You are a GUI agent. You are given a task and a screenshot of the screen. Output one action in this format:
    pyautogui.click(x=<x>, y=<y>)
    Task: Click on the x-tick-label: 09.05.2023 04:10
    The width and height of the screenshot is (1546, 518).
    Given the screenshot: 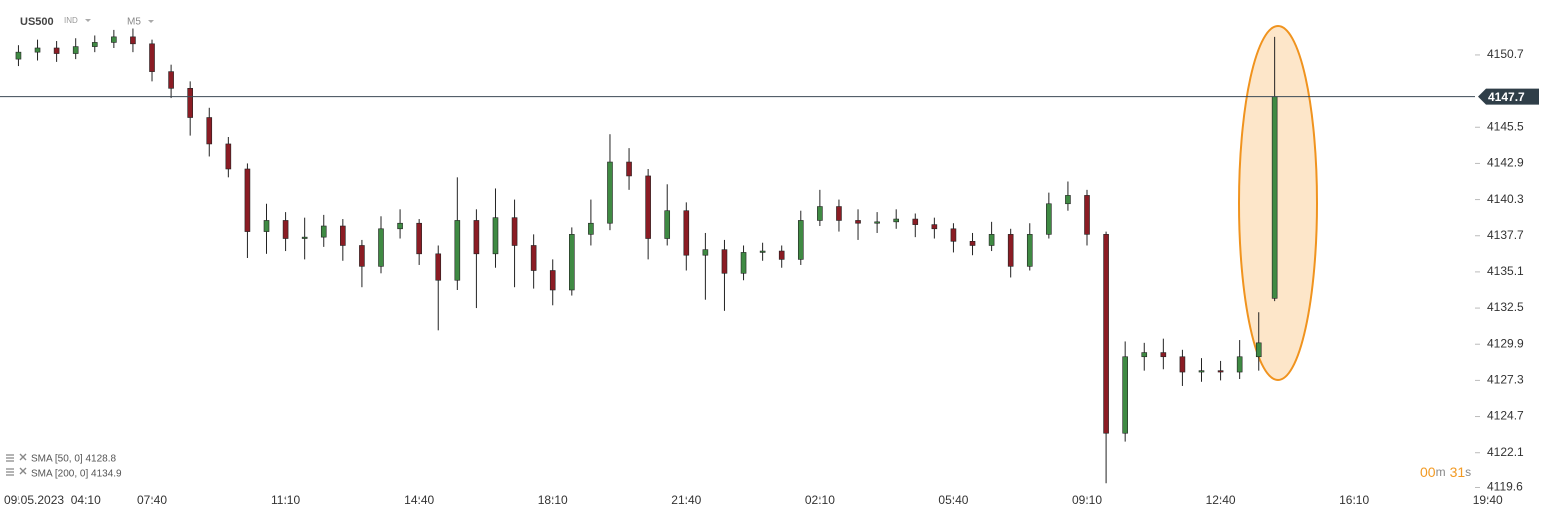 What is the action you would take?
    pyautogui.click(x=52, y=500)
    